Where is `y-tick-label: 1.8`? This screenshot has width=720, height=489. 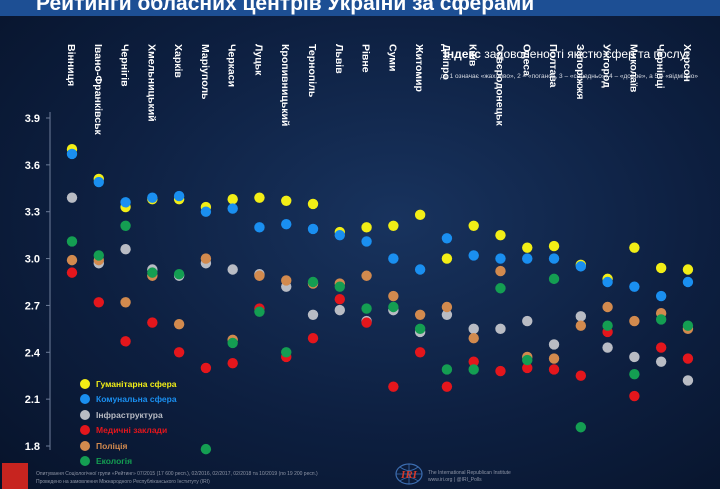
y-tick-label: 1.8 is located at coordinates (32, 447).